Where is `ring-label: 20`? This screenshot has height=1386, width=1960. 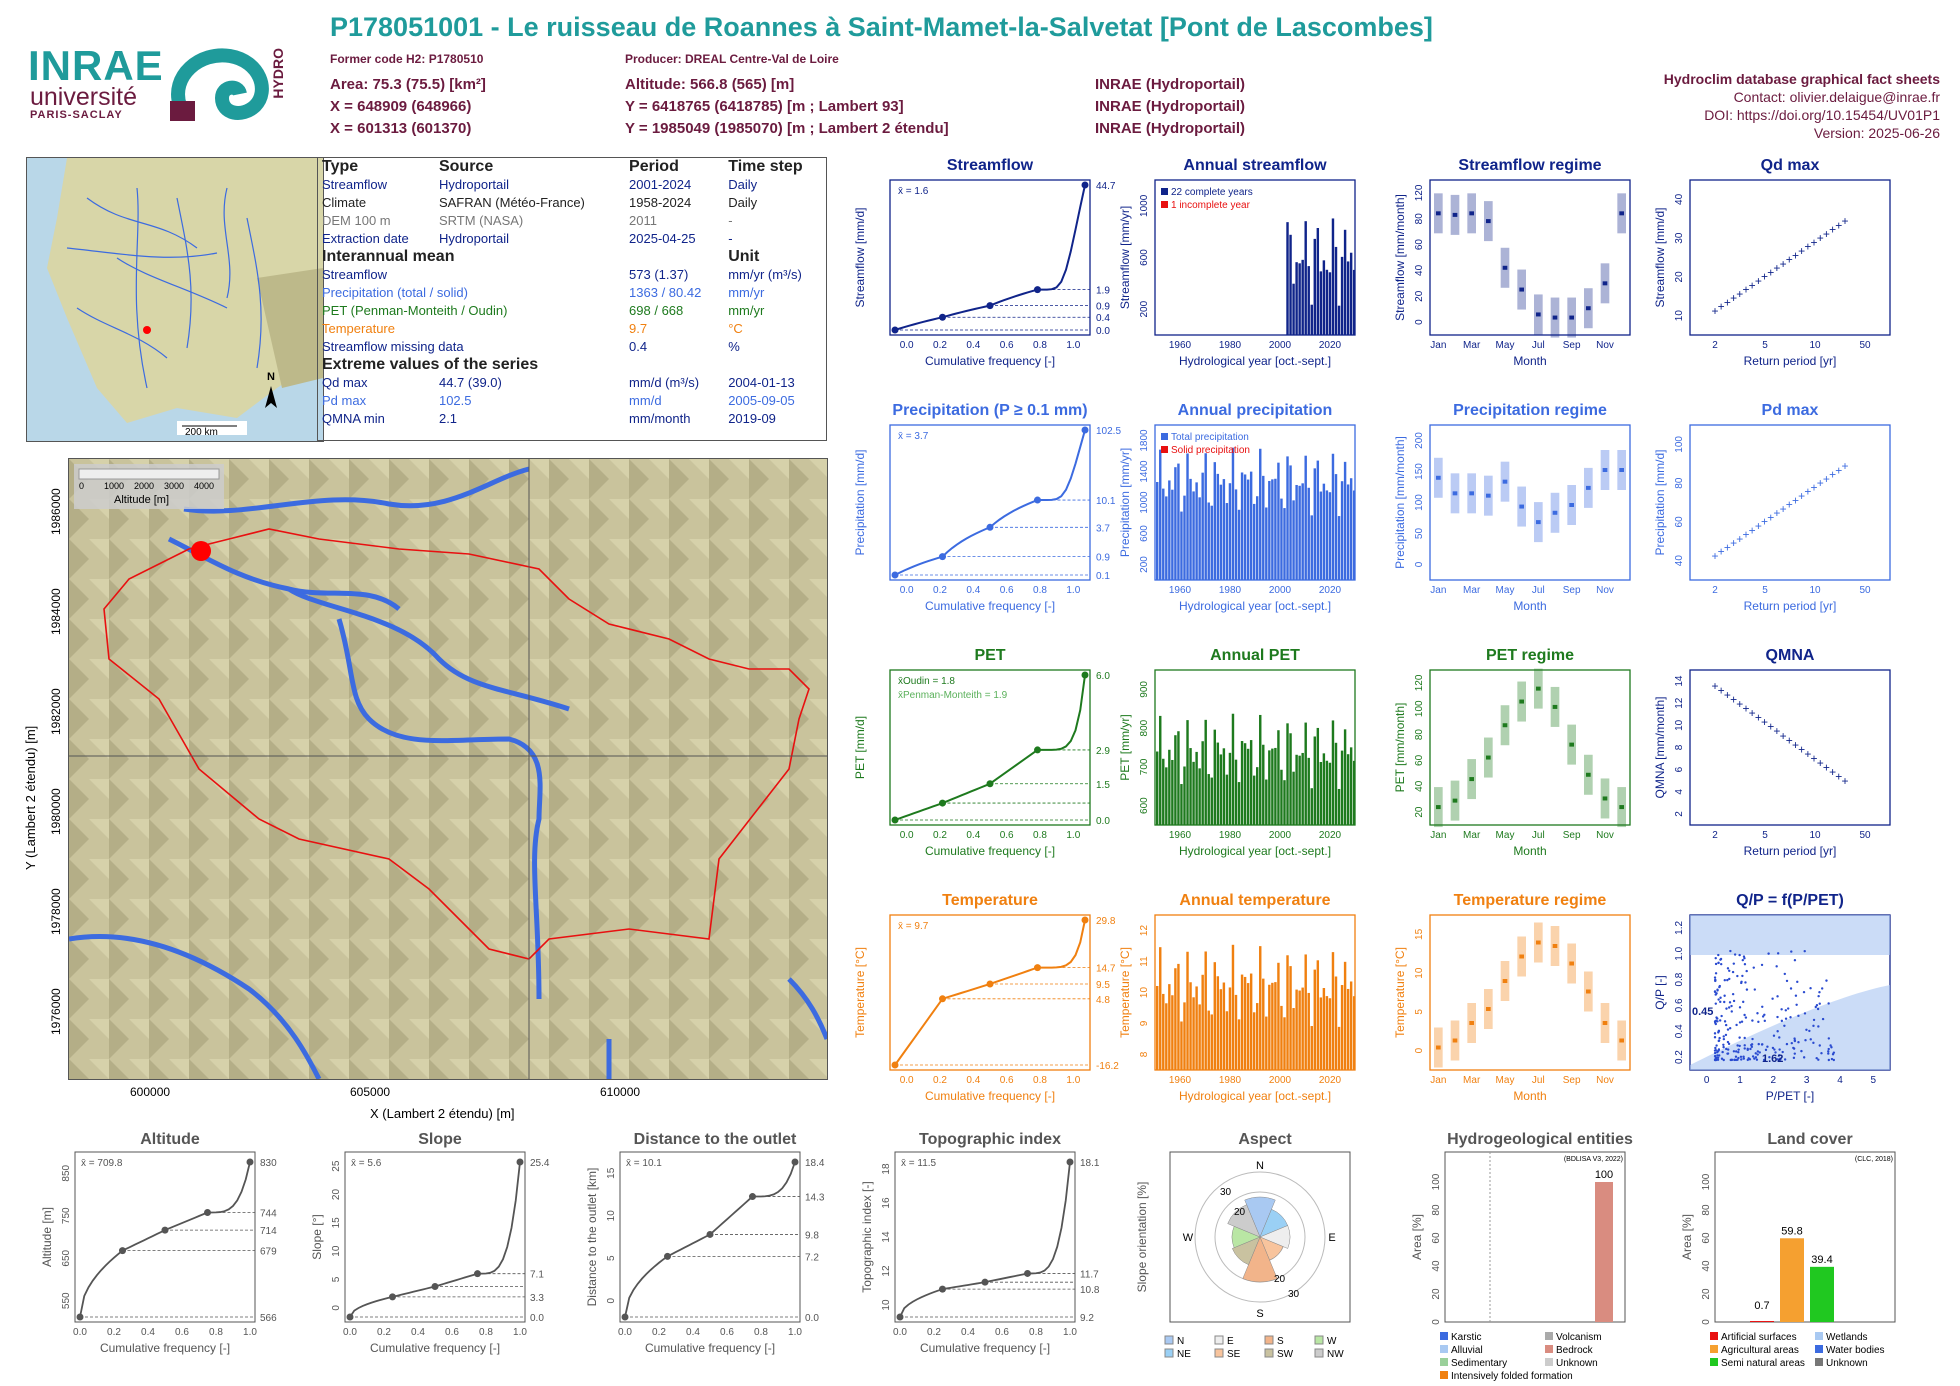 ring-label: 20 is located at coordinates (1240, 1212).